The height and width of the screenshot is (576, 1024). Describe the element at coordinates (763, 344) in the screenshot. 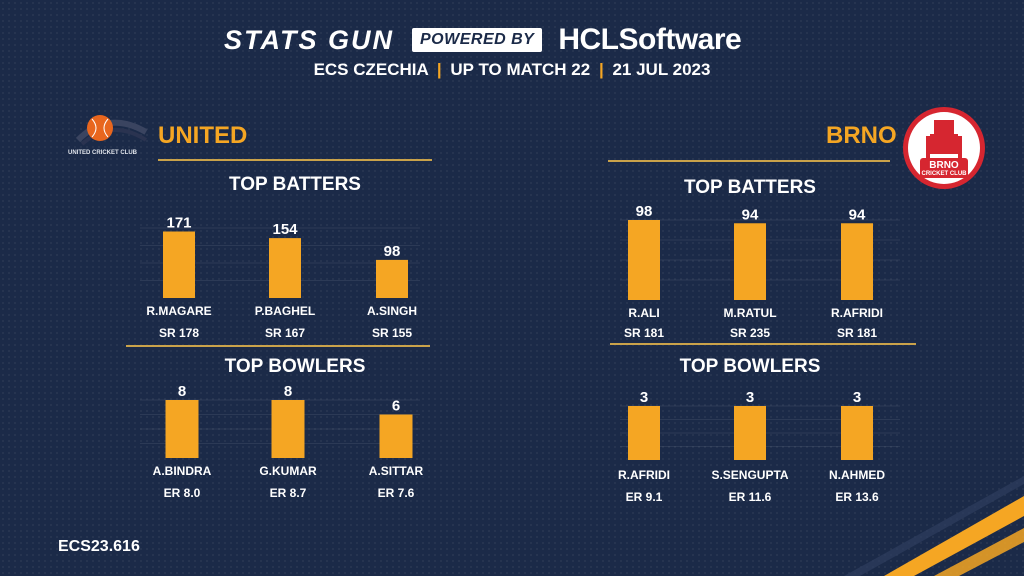

I see `brno-mid-rule` at that location.